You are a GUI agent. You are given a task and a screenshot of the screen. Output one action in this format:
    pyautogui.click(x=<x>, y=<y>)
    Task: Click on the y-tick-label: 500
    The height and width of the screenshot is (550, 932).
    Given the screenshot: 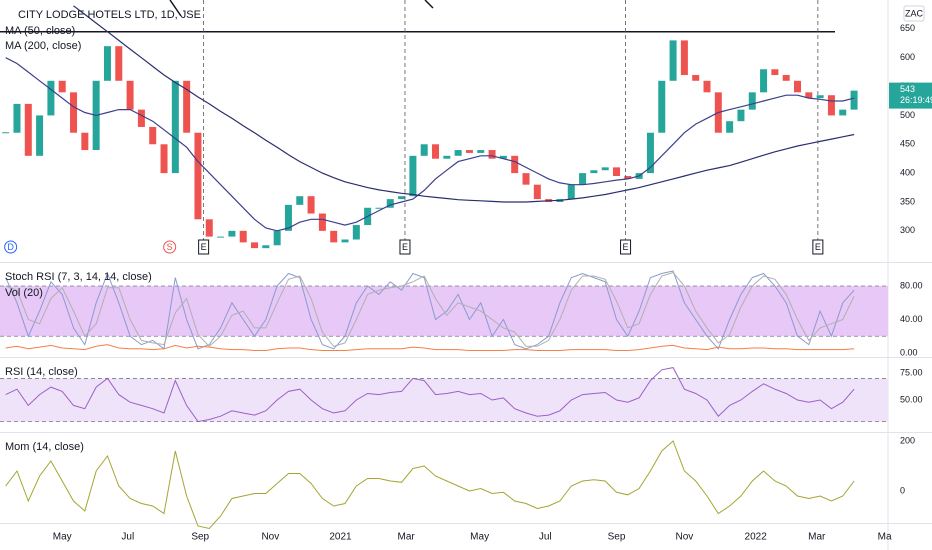 What is the action you would take?
    pyautogui.click(x=907, y=115)
    